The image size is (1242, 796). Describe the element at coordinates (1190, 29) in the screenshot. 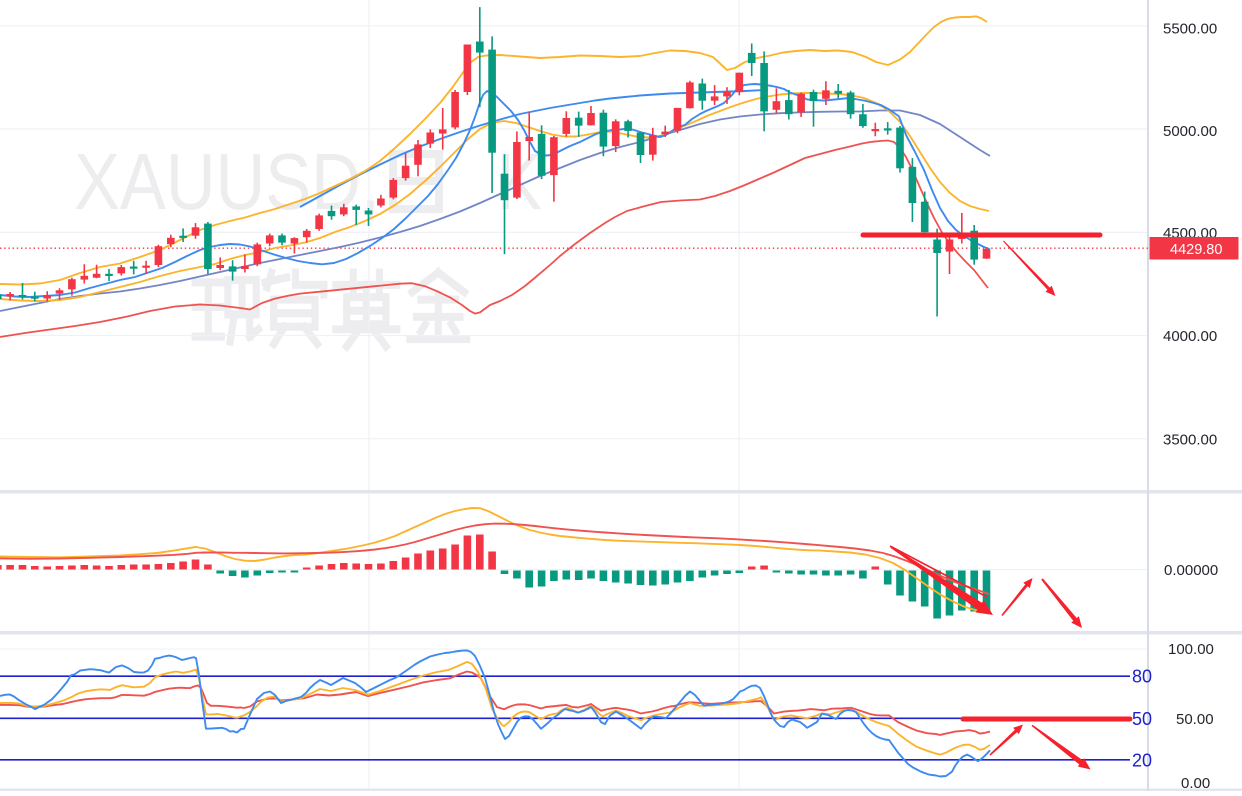

I see `svg-text: 5500.00` at that location.